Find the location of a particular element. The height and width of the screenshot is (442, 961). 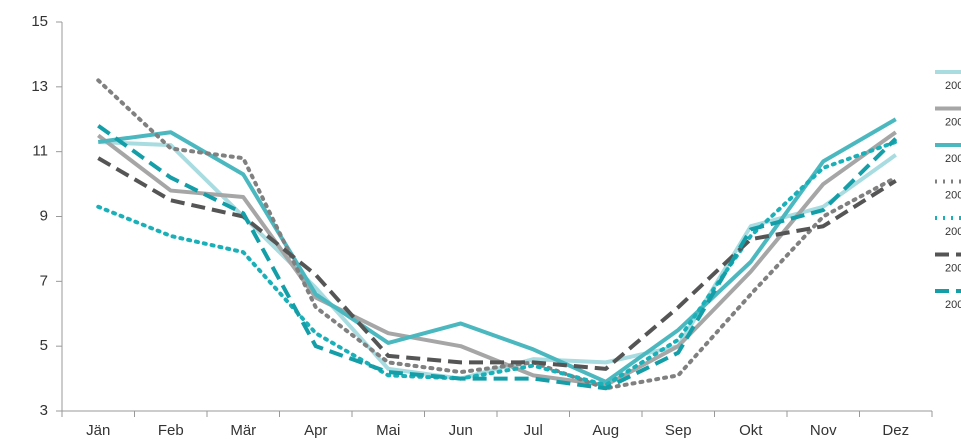

y-tick-label: 7 is located at coordinates (44, 280).